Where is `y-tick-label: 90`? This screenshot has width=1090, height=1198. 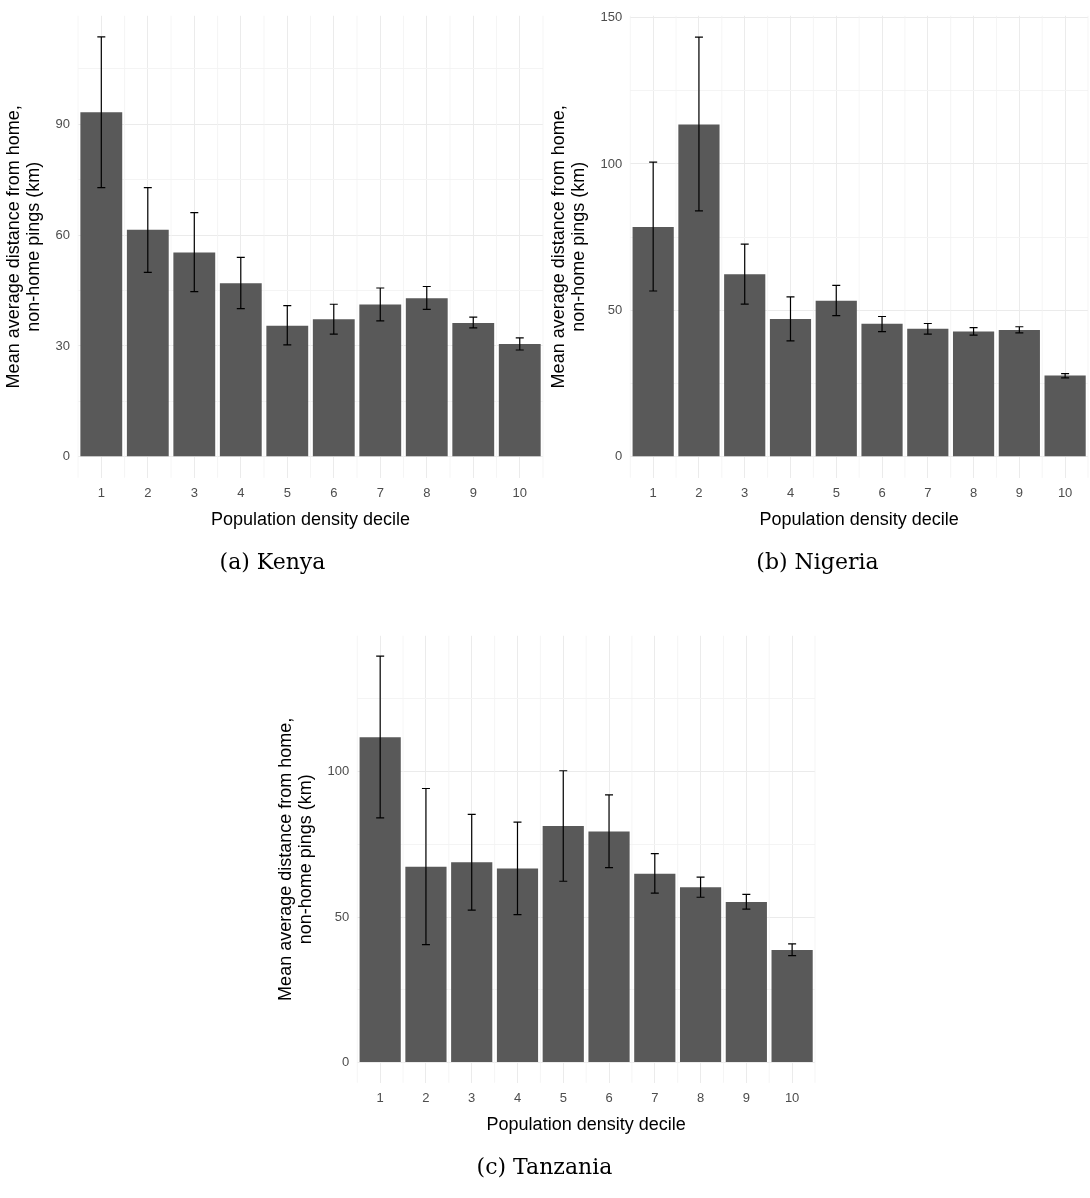 y-tick-label: 90 is located at coordinates (63, 123).